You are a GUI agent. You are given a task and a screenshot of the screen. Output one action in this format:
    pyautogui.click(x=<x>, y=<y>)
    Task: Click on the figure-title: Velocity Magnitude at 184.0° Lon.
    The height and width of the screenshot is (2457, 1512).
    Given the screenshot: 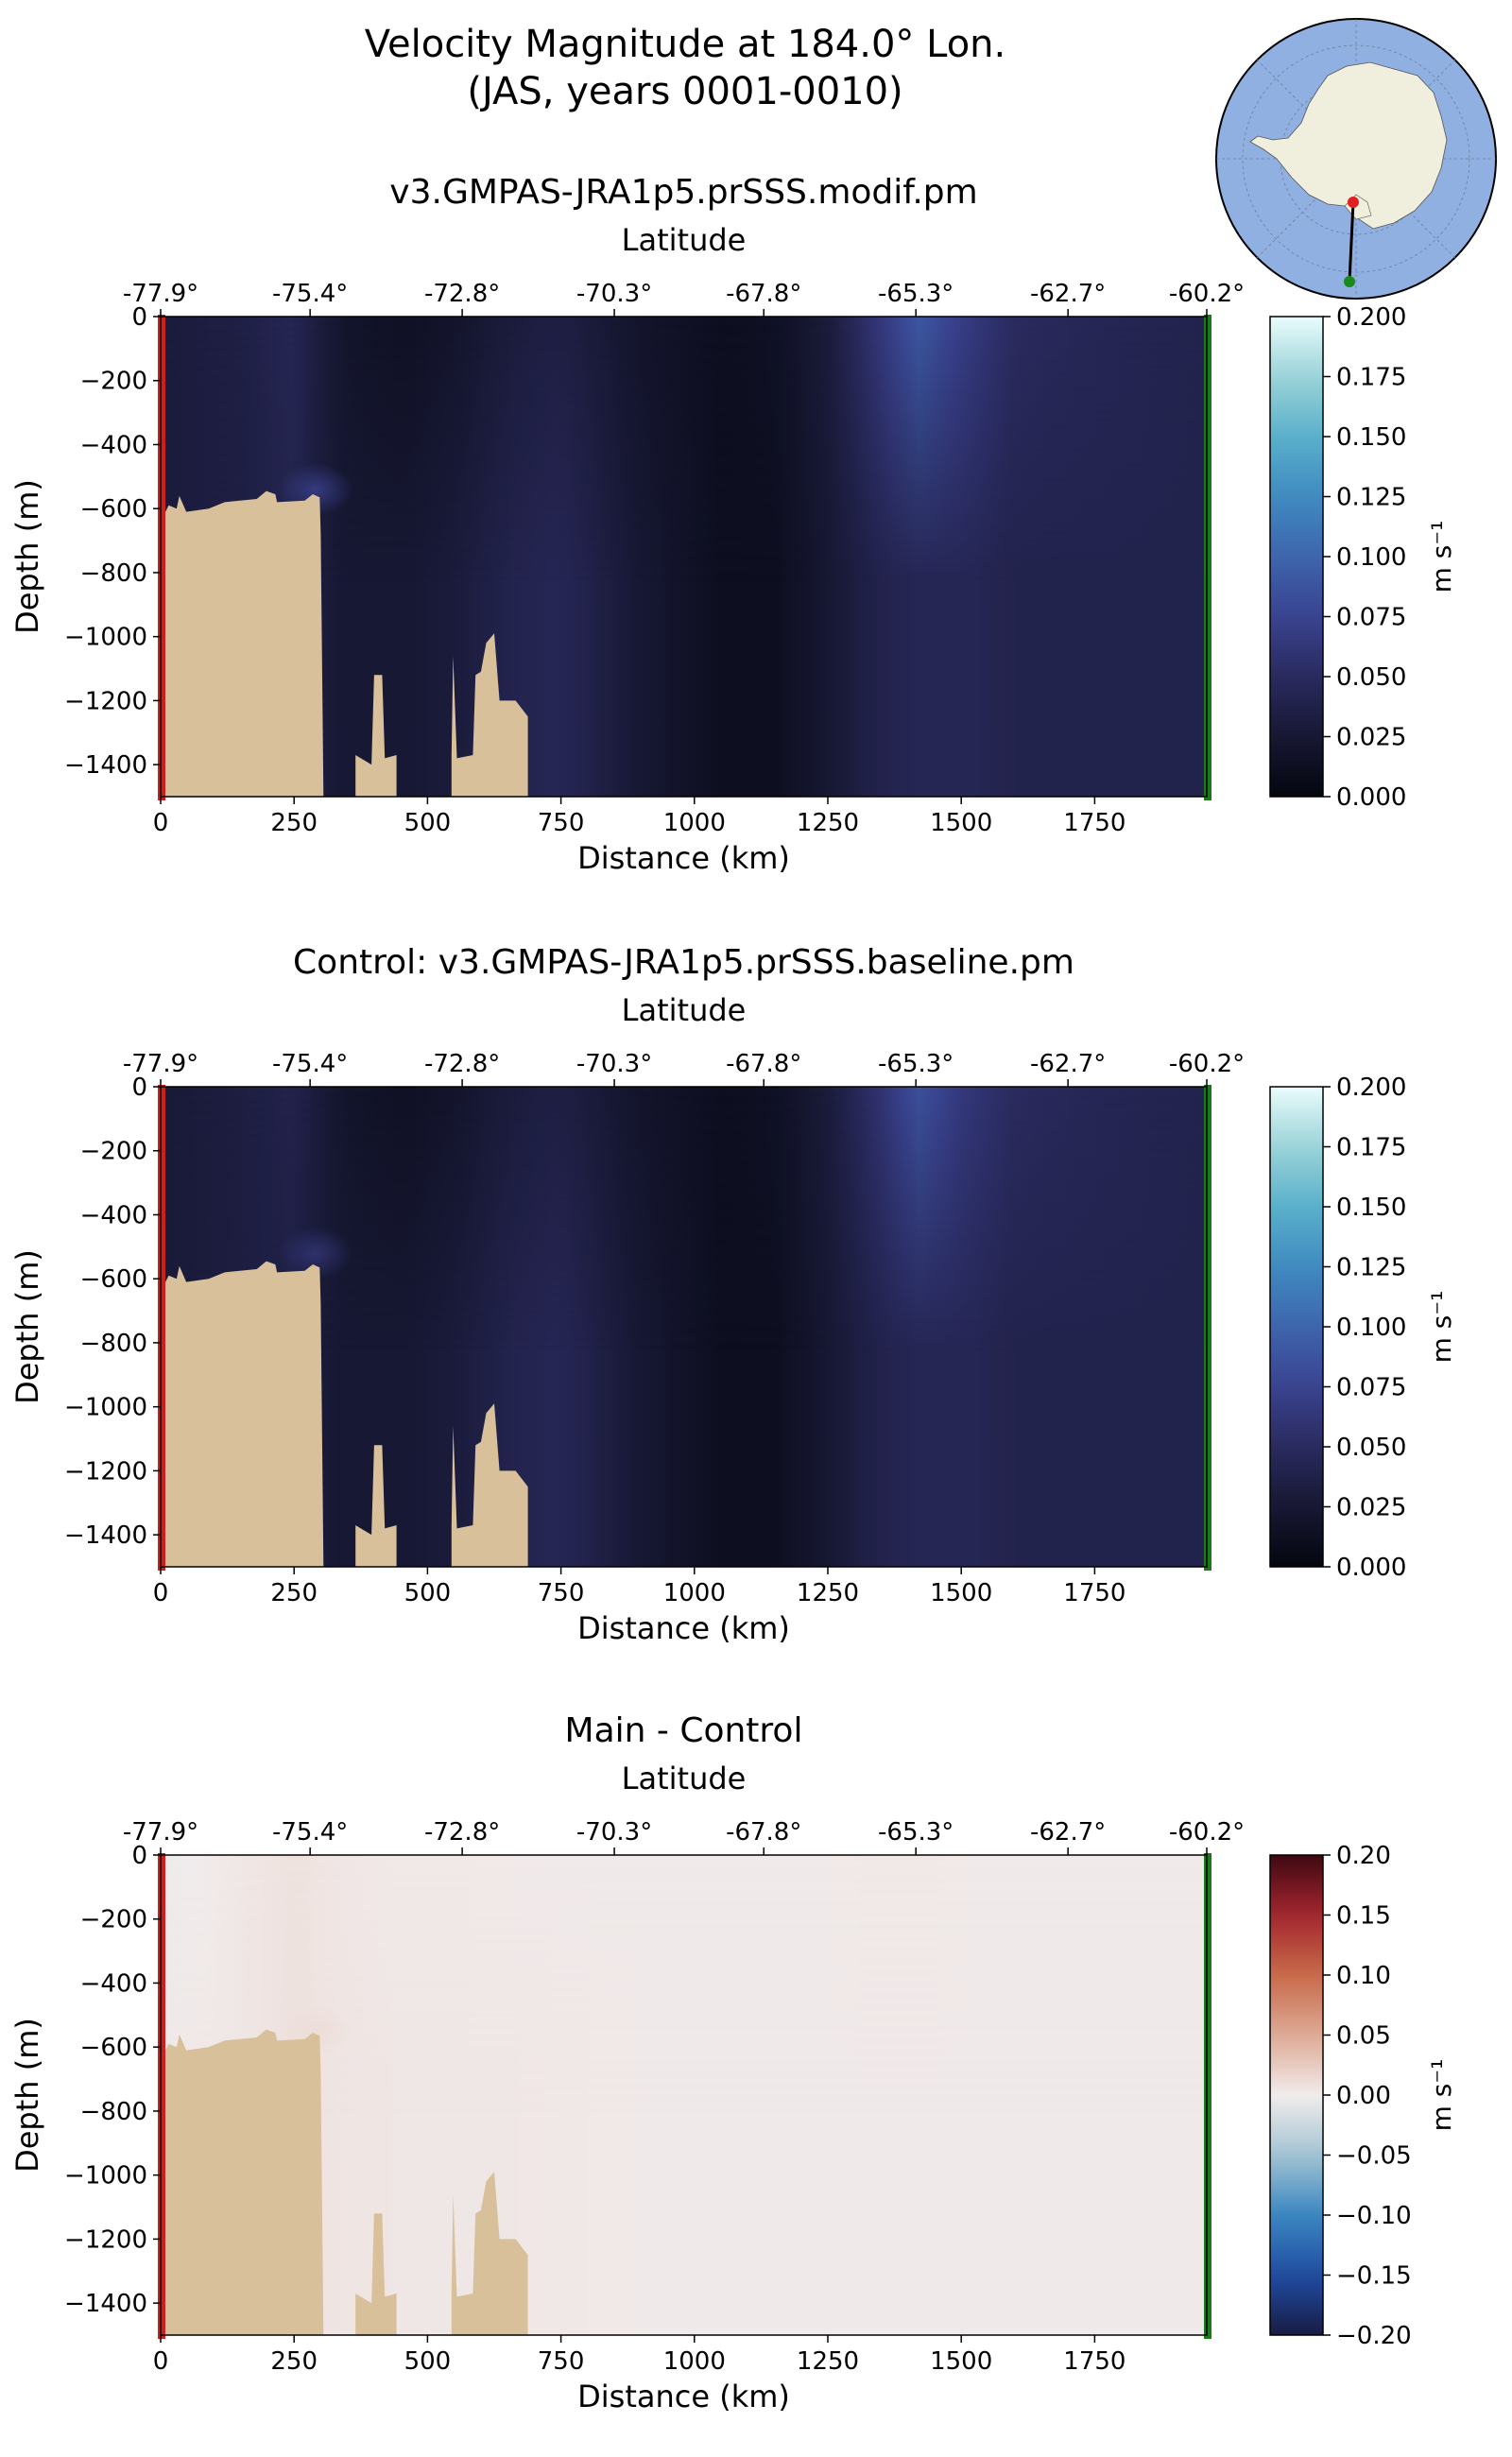 What is the action you would take?
    pyautogui.click(x=685, y=44)
    